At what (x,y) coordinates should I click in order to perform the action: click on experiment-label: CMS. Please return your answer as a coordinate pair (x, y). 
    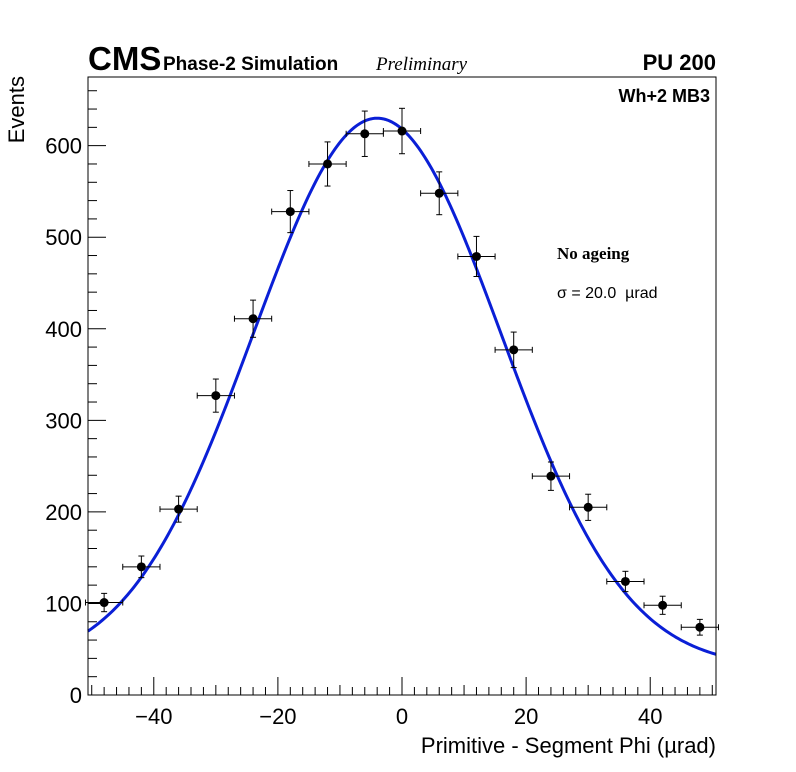
    Looking at the image, I should click on (124, 58).